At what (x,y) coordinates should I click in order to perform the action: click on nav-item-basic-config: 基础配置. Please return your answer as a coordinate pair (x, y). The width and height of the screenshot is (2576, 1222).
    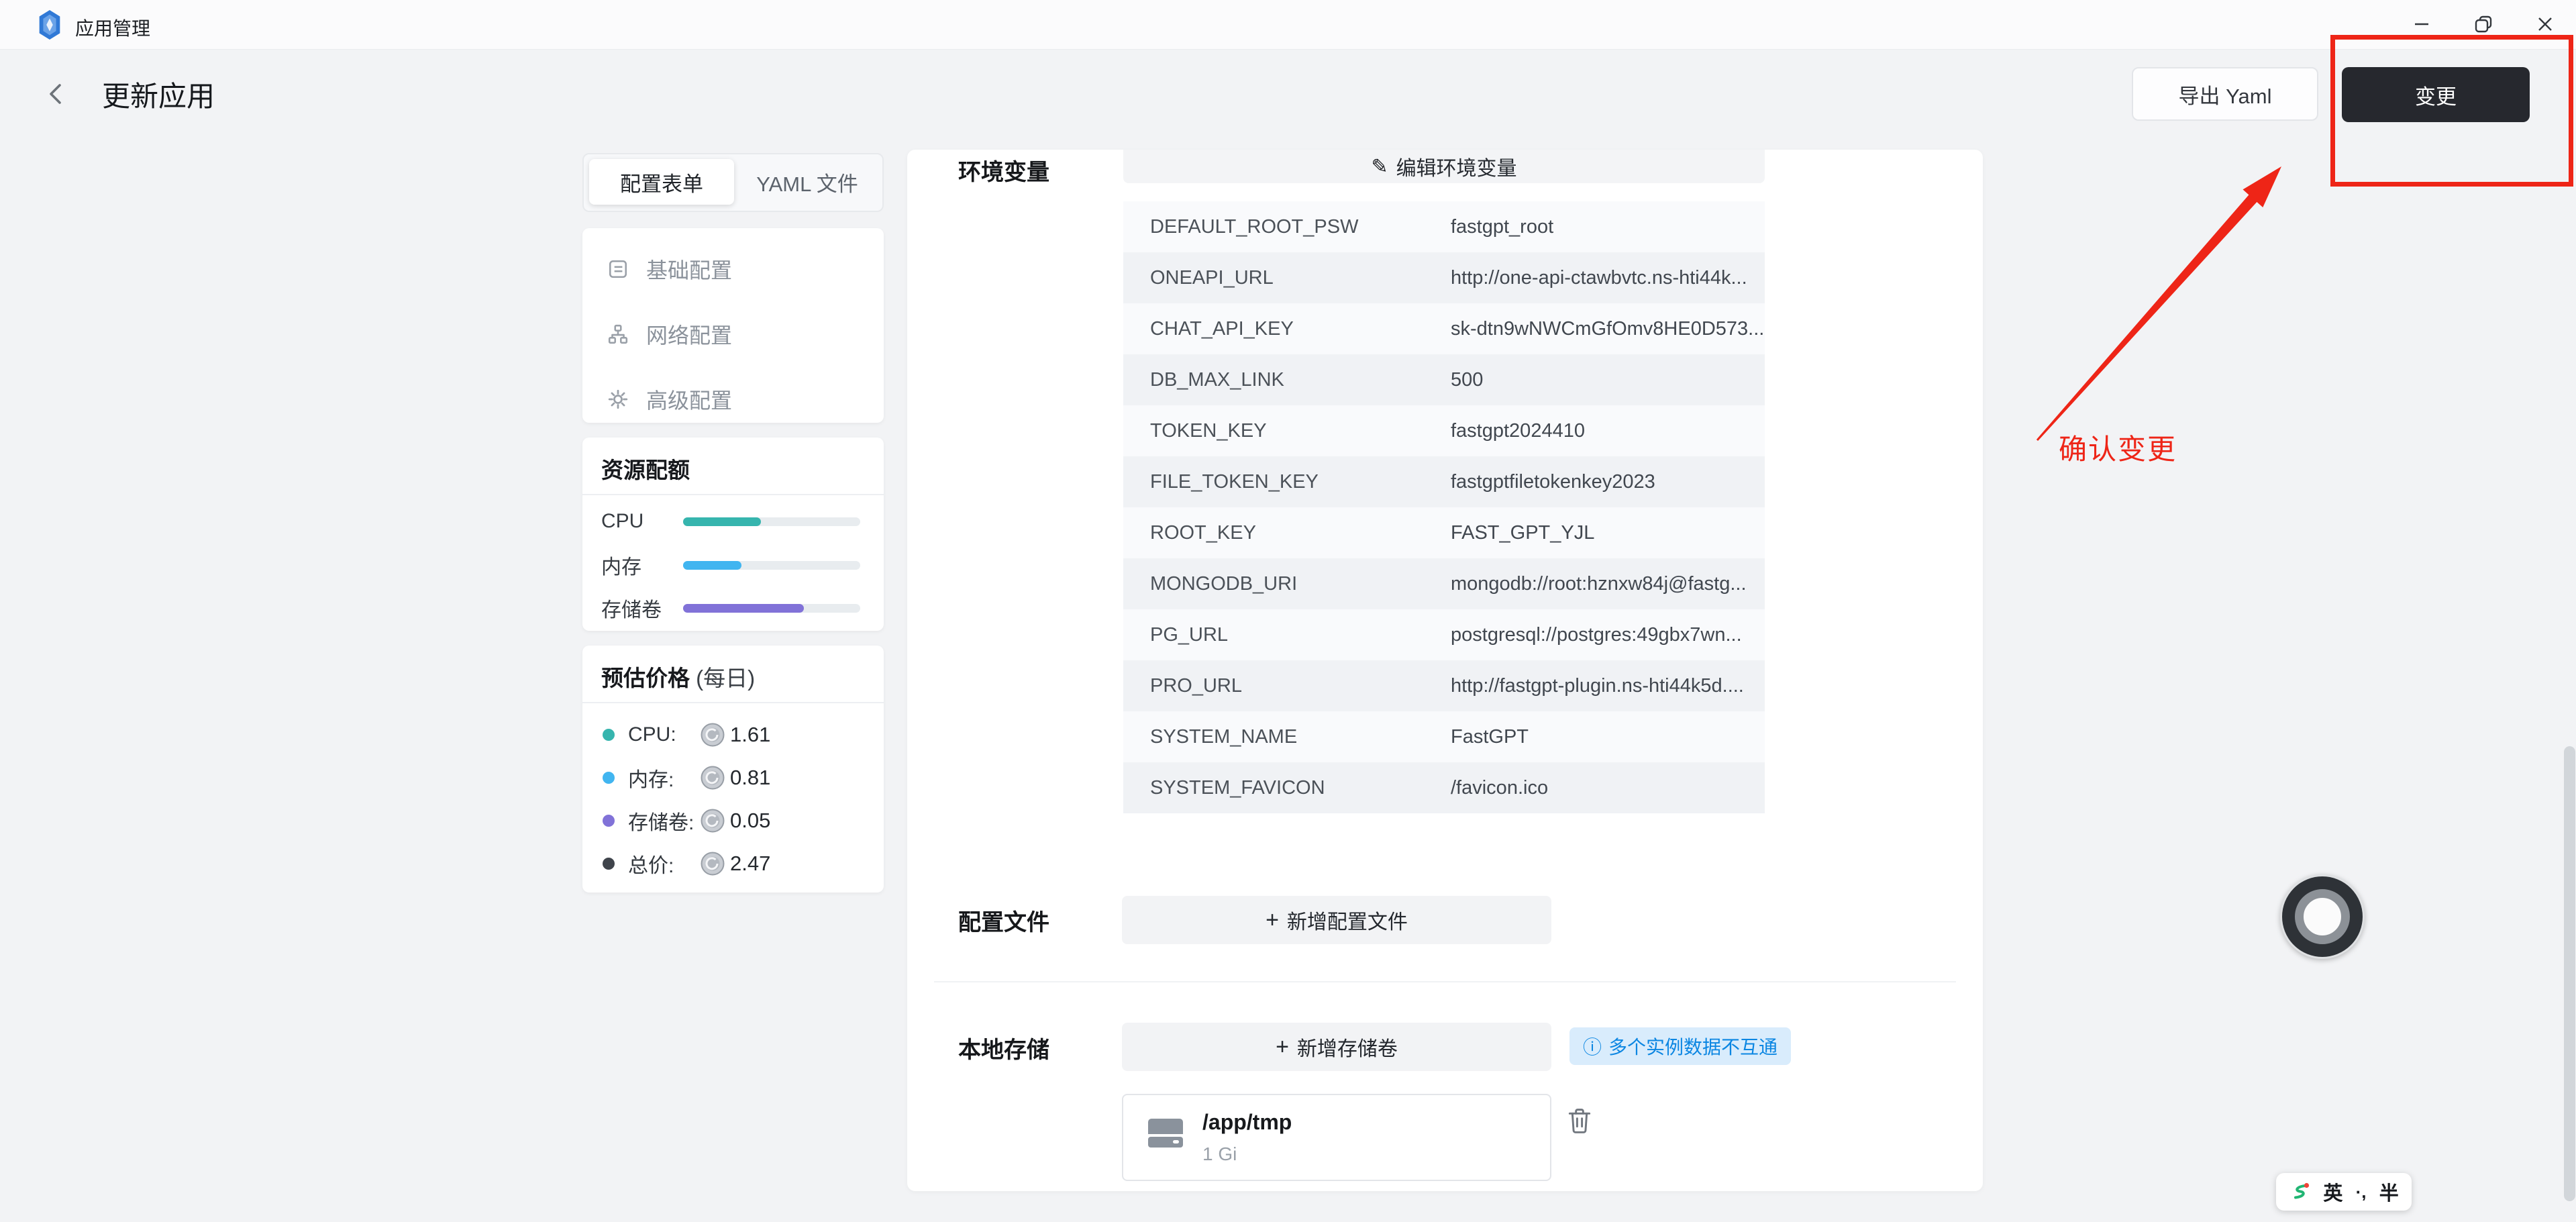
    Looking at the image, I should click on (733, 269).